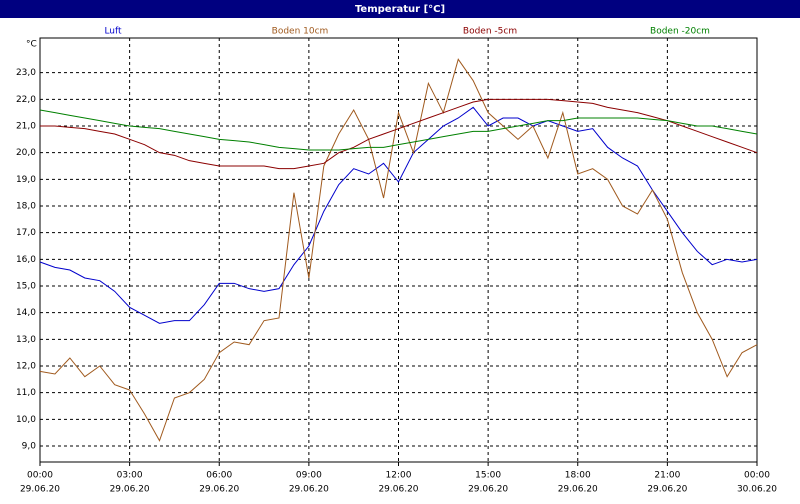 The width and height of the screenshot is (800, 504). Describe the element at coordinates (26, 180) in the screenshot. I see `y-tick-label: 19,0` at that location.